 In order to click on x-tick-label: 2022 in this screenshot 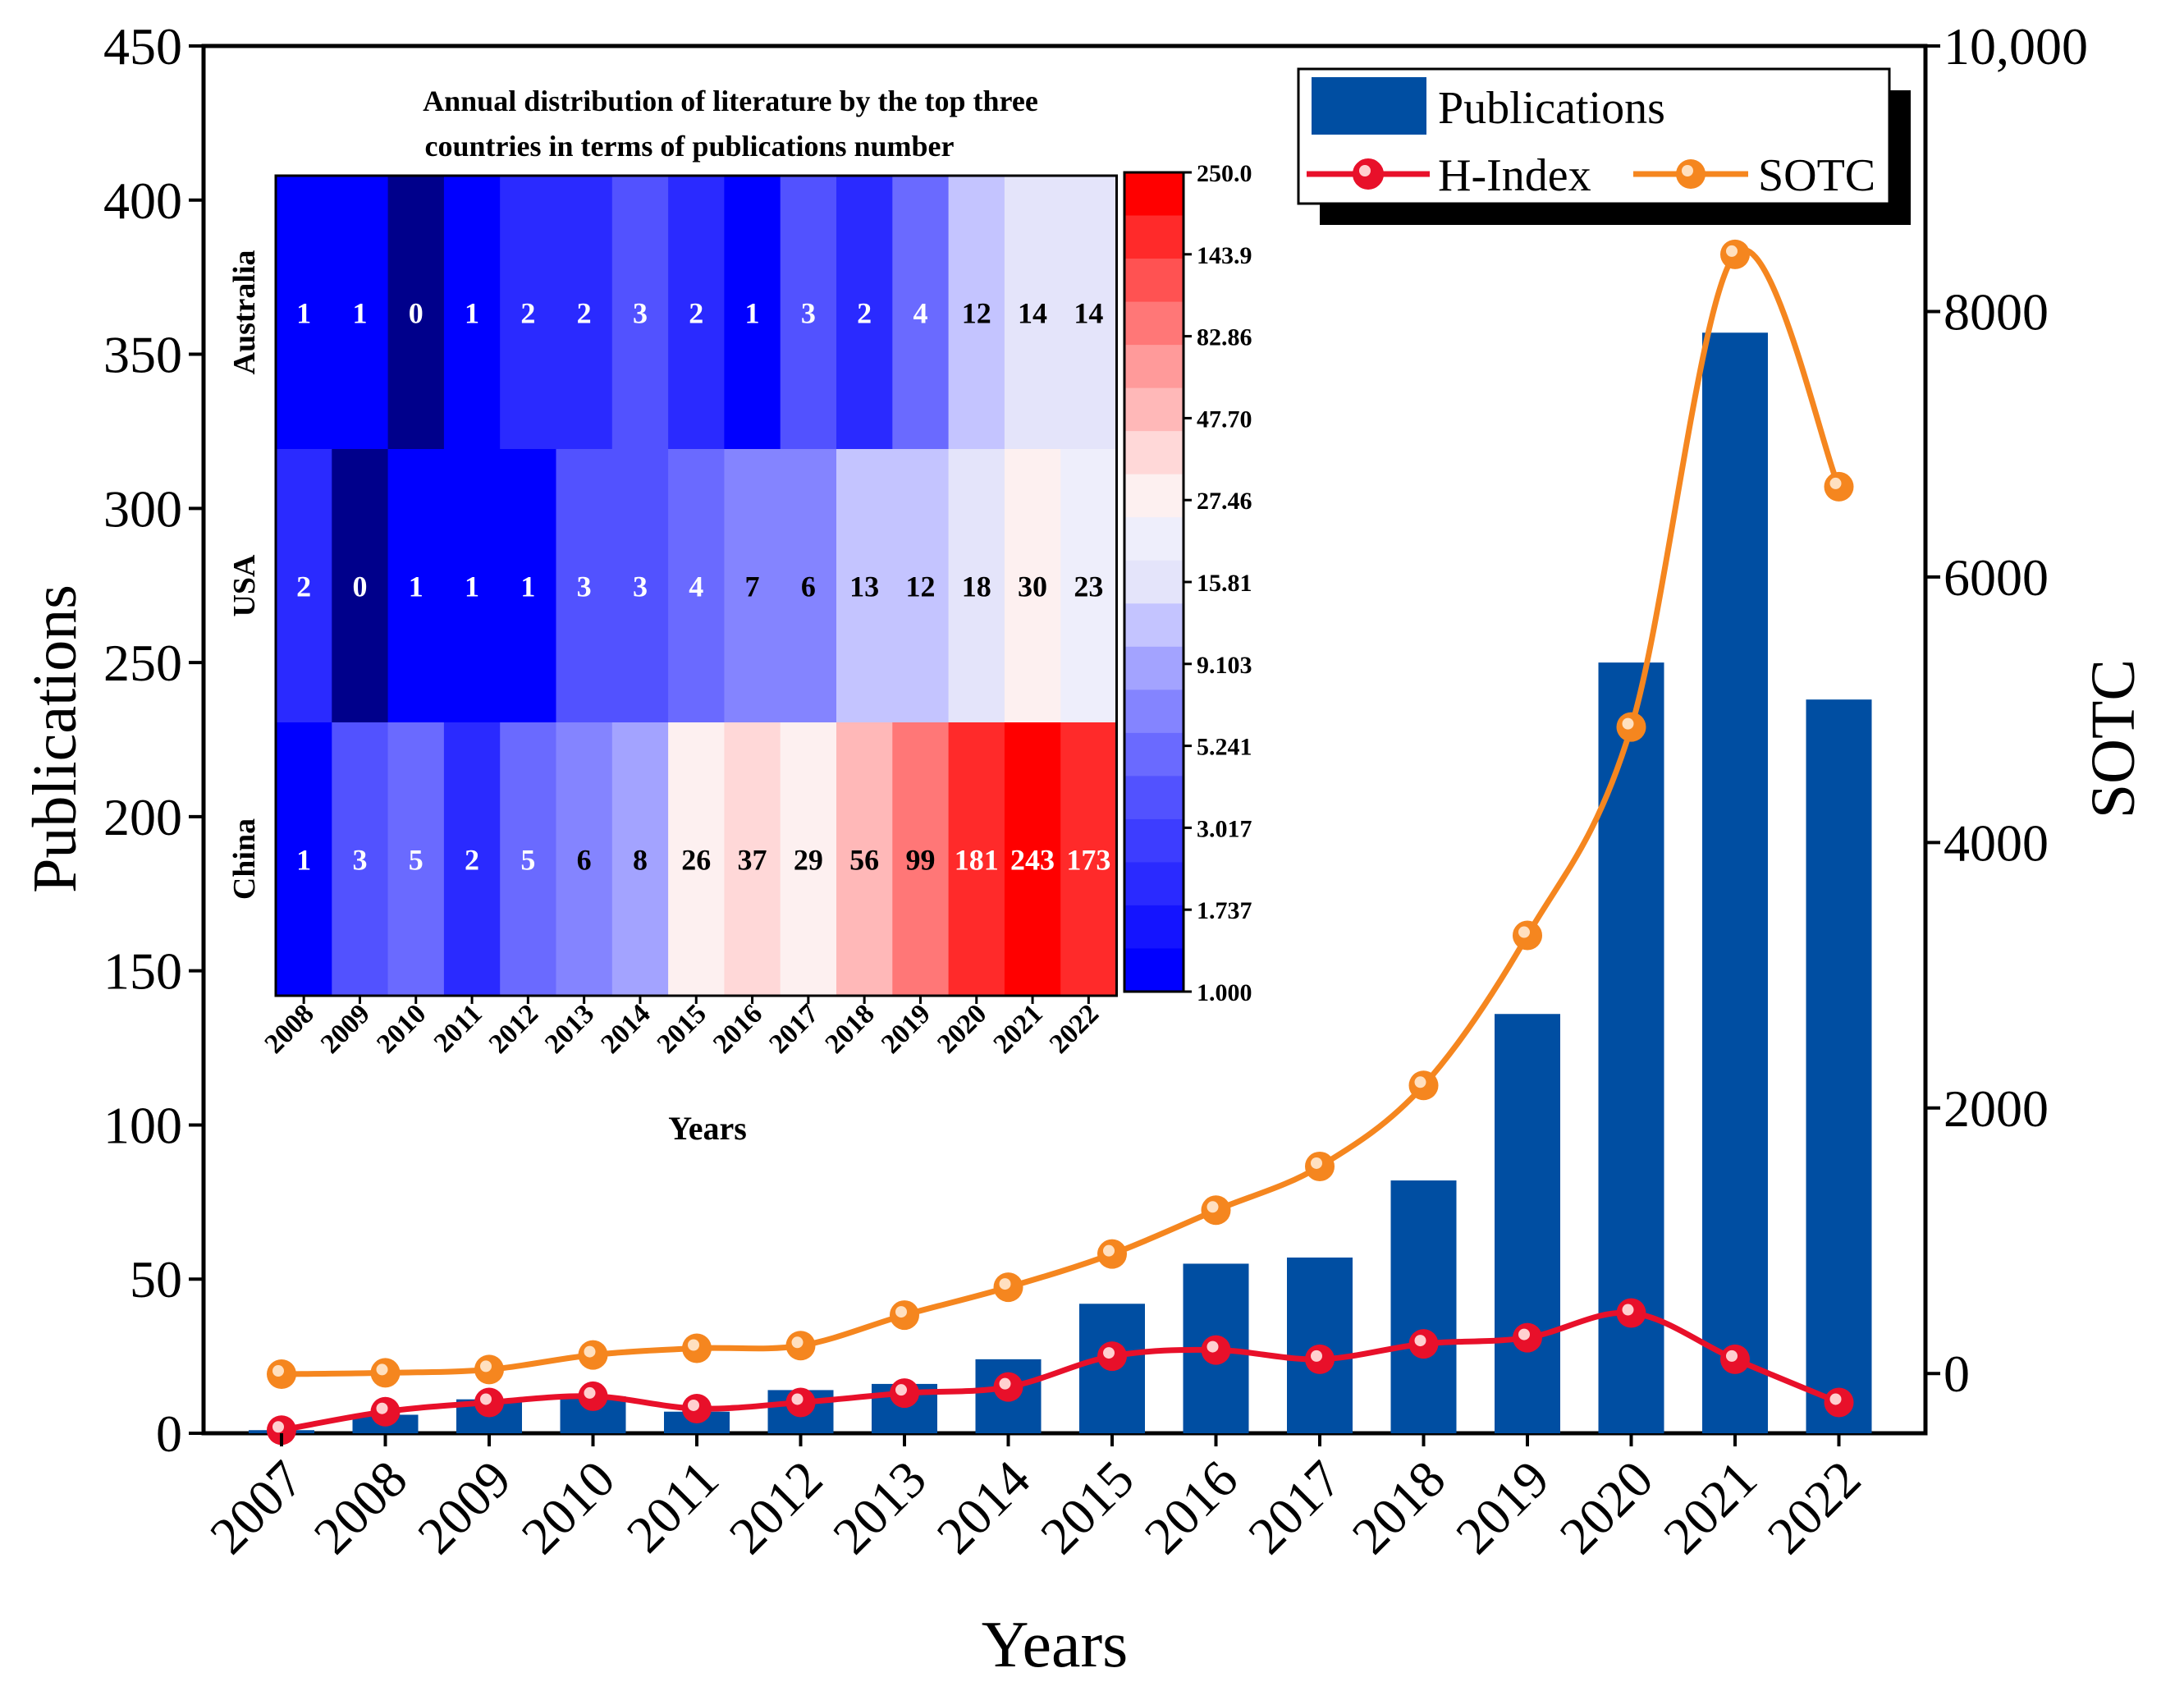, I will do `click(1814, 1507)`.